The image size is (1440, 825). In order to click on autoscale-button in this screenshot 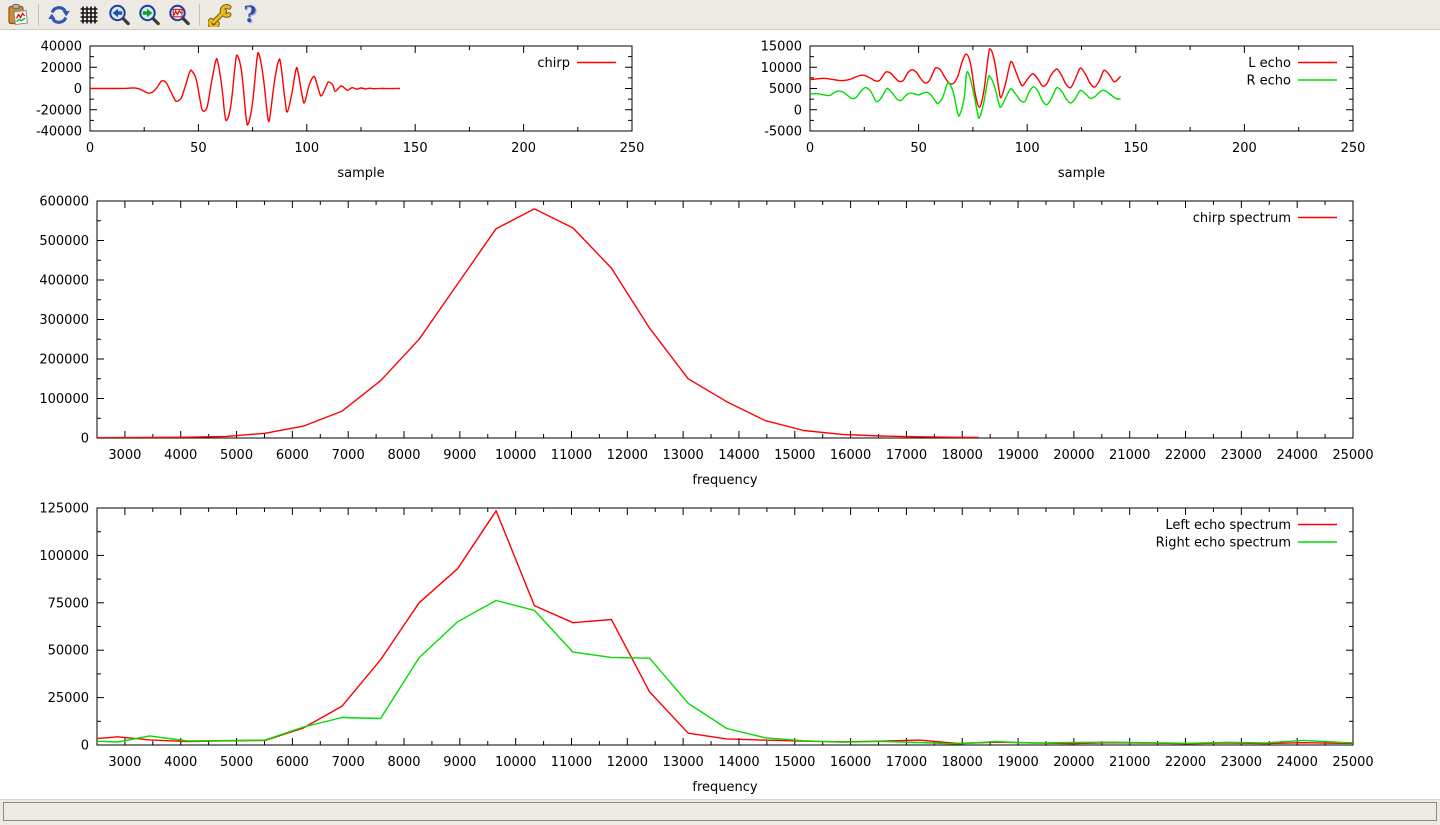, I will do `click(179, 14)`.